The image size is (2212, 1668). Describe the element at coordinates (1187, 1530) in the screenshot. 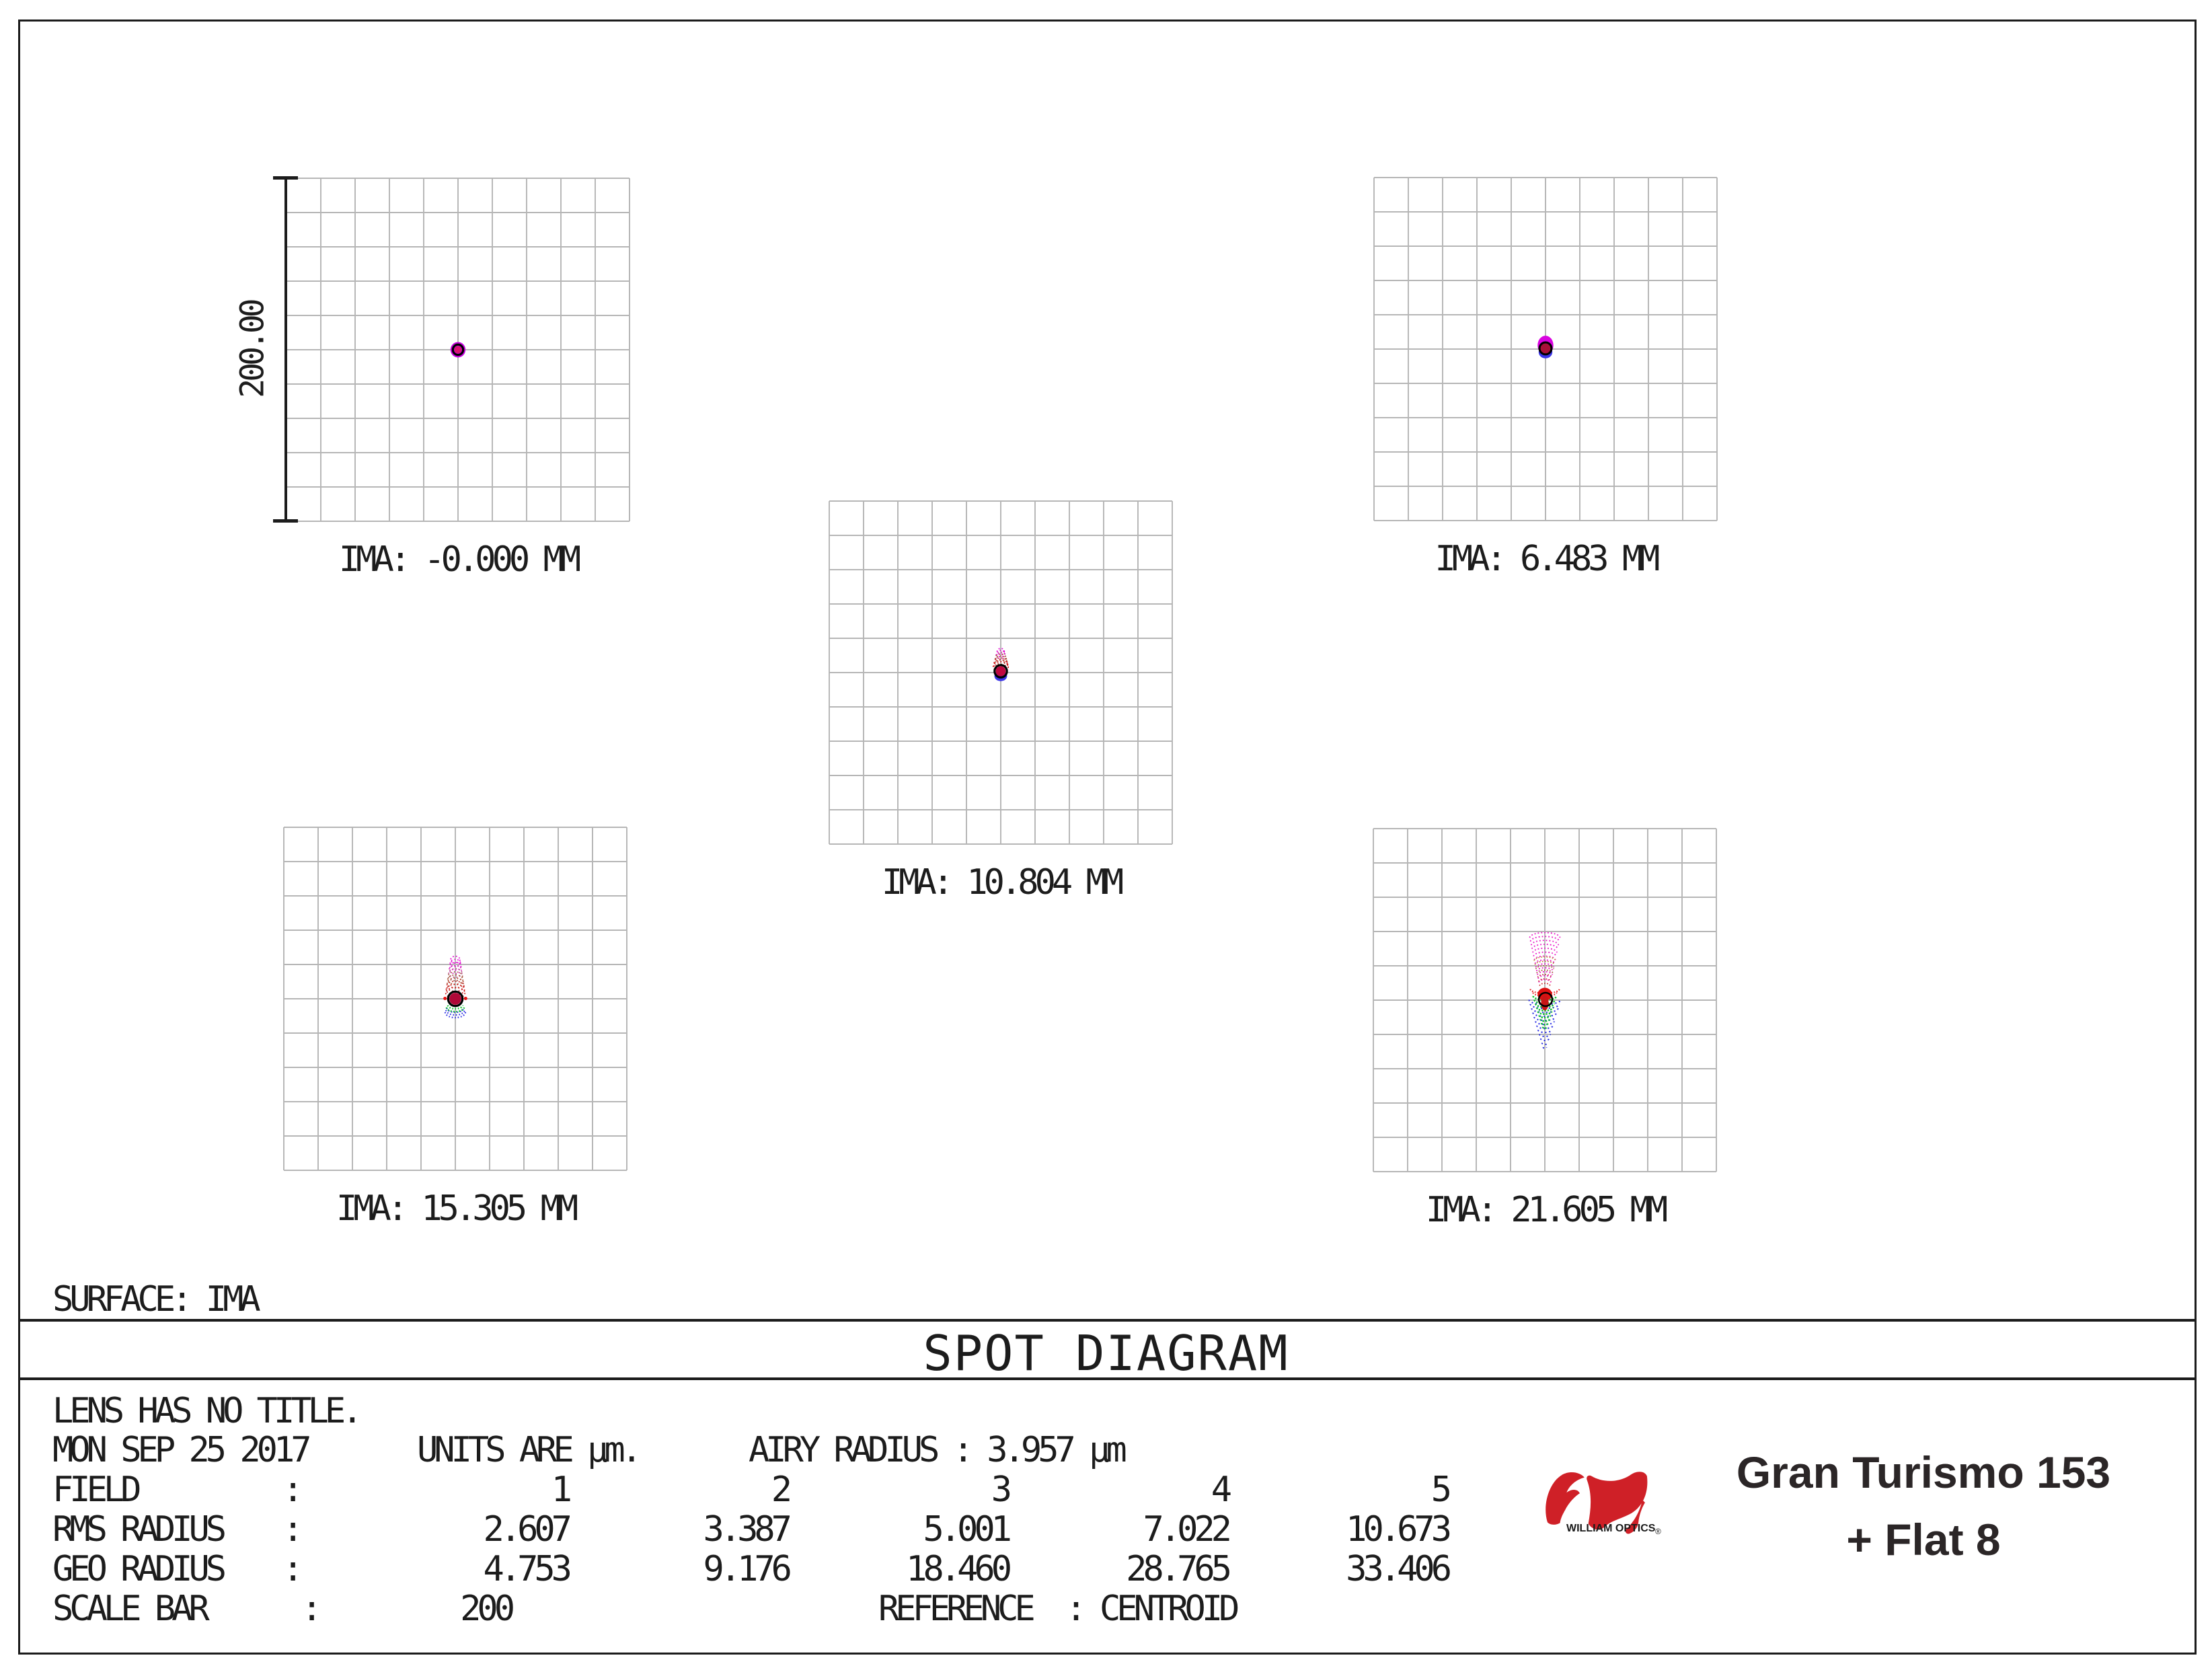

I see `rms-value-4: 7.022` at that location.